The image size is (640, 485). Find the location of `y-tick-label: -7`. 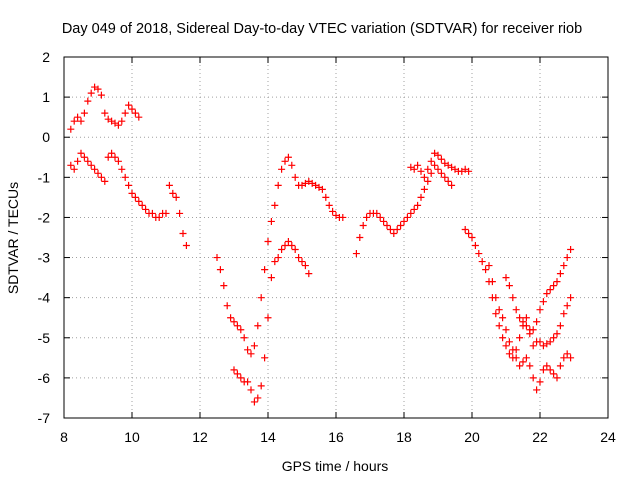

y-tick-label: -7 is located at coordinates (44, 418).